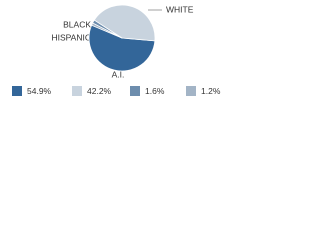 This screenshot has width=320, height=240. What do you see at coordinates (118, 74) in the screenshot?
I see `slice-label: A.I.` at bounding box center [118, 74].